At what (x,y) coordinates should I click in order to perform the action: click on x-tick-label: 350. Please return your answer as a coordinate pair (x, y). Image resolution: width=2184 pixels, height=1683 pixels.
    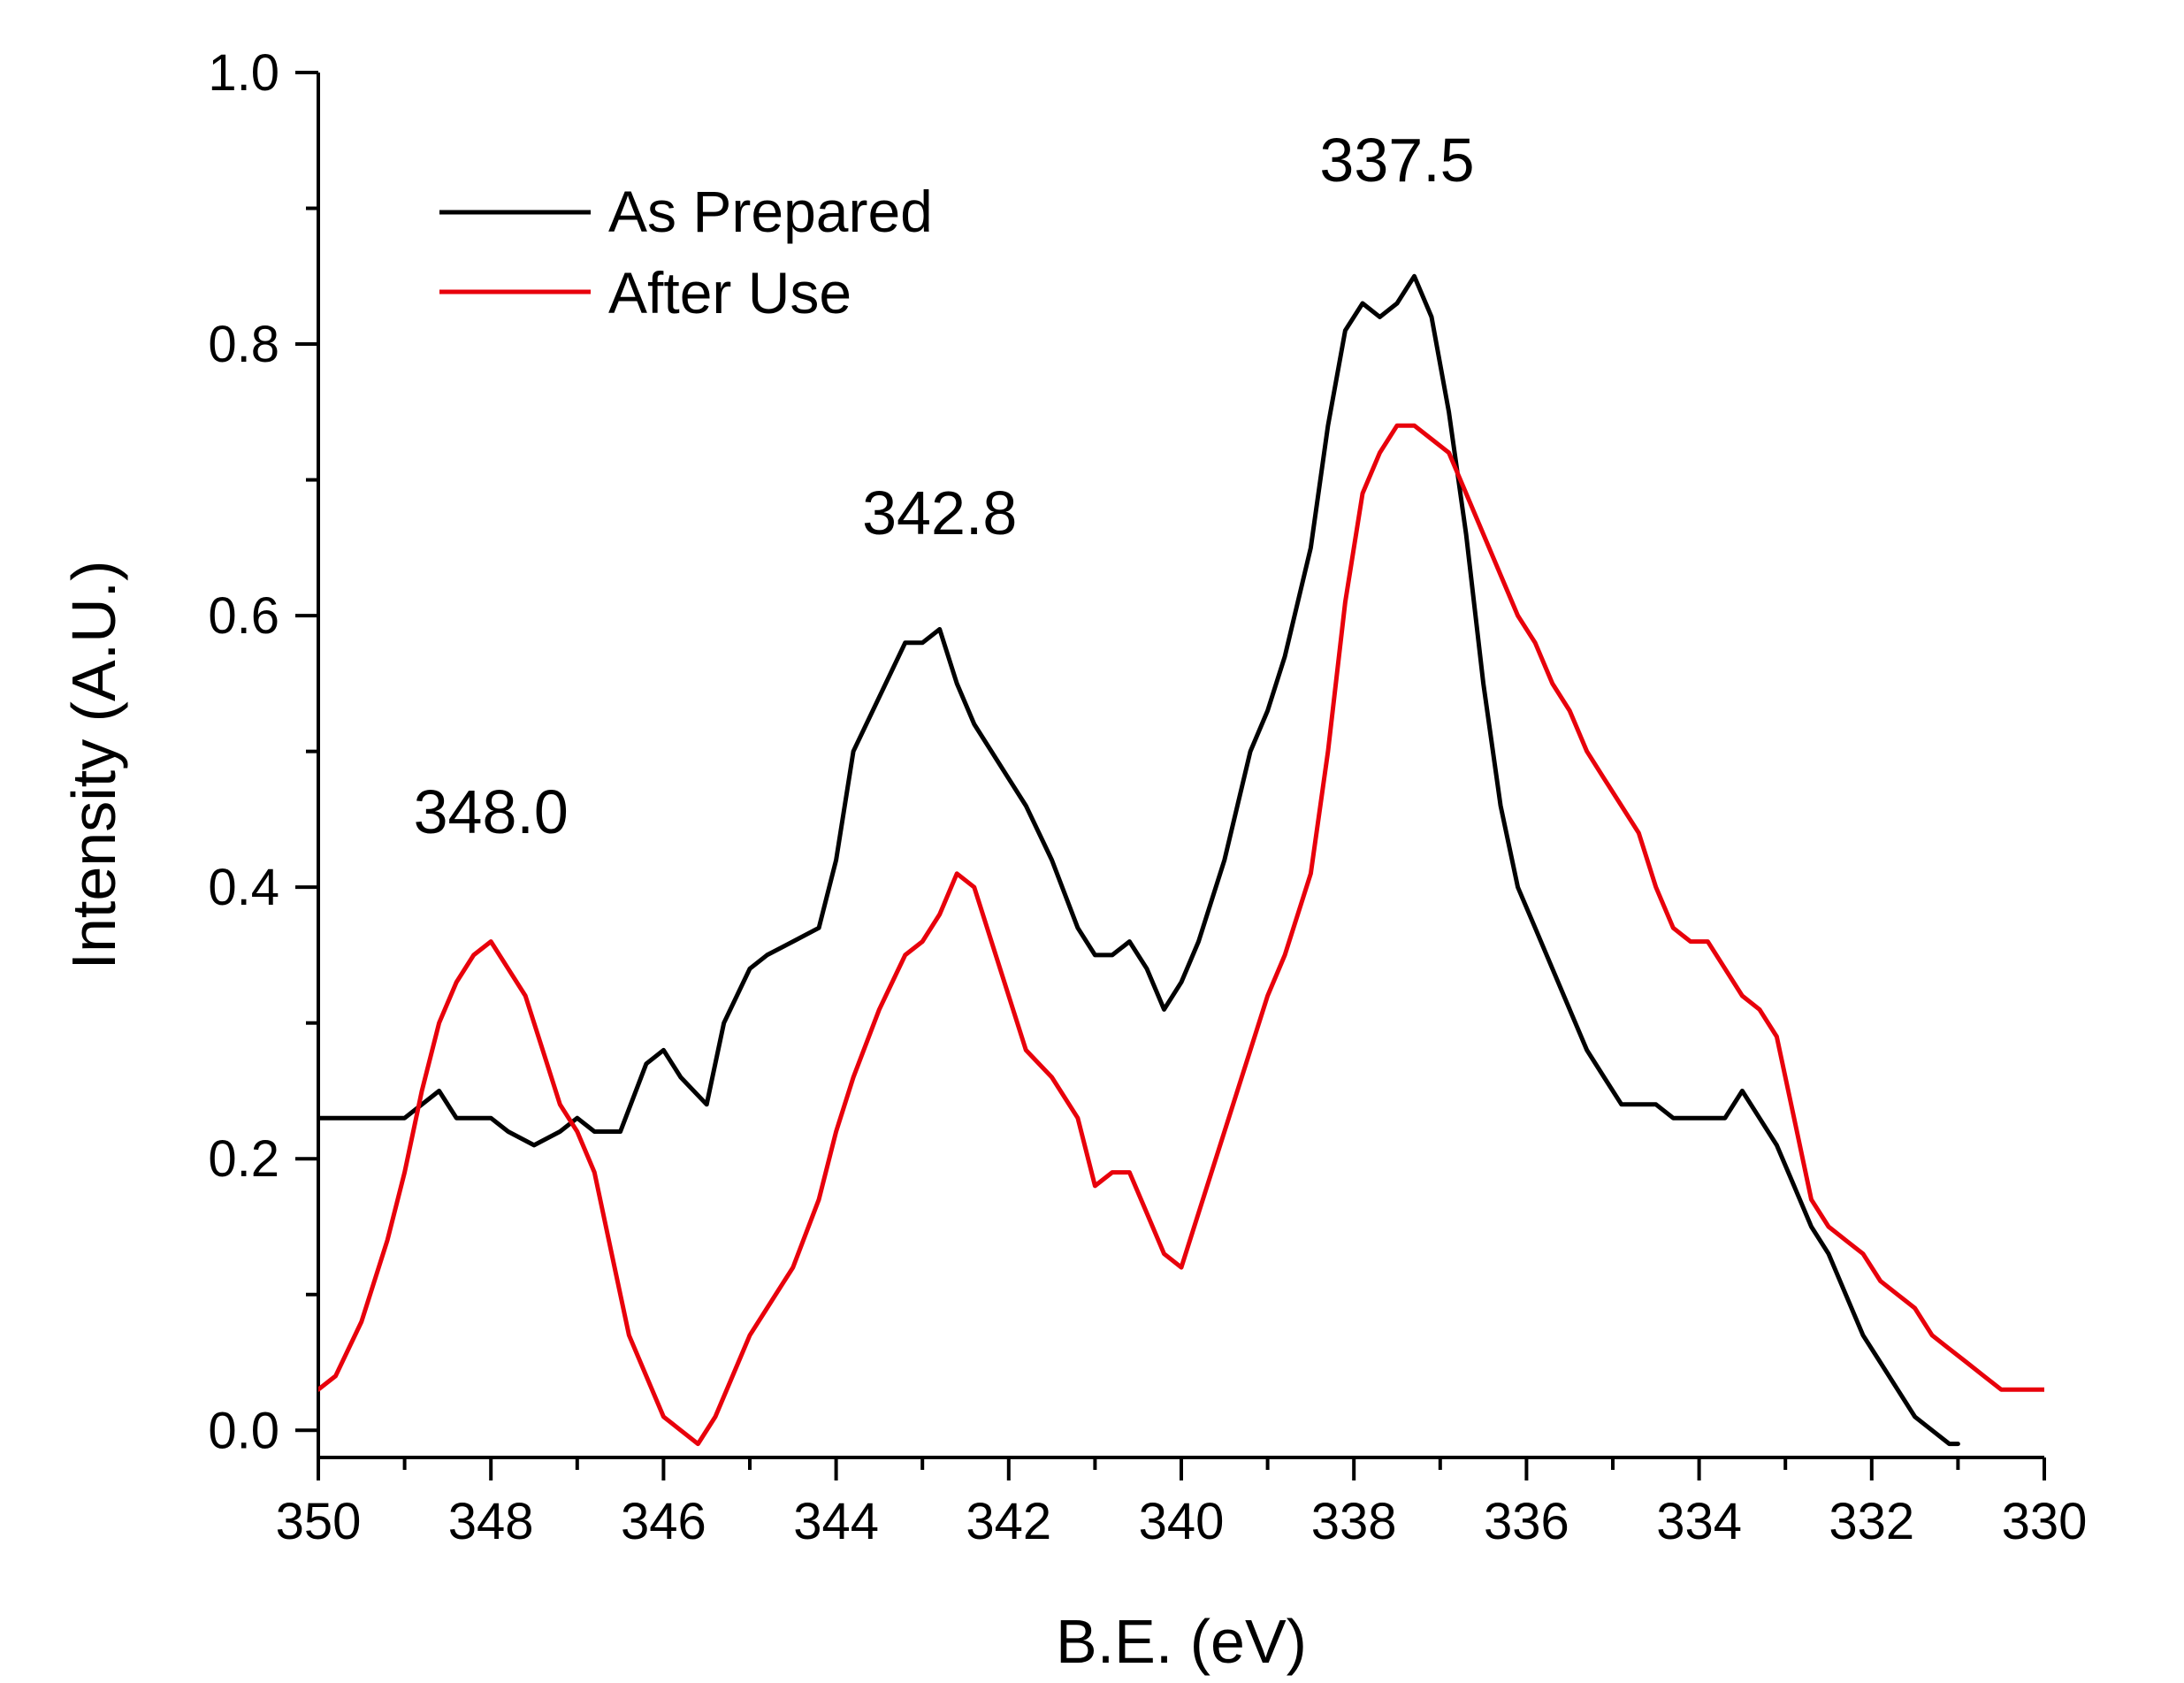
    Looking at the image, I should click on (319, 1521).